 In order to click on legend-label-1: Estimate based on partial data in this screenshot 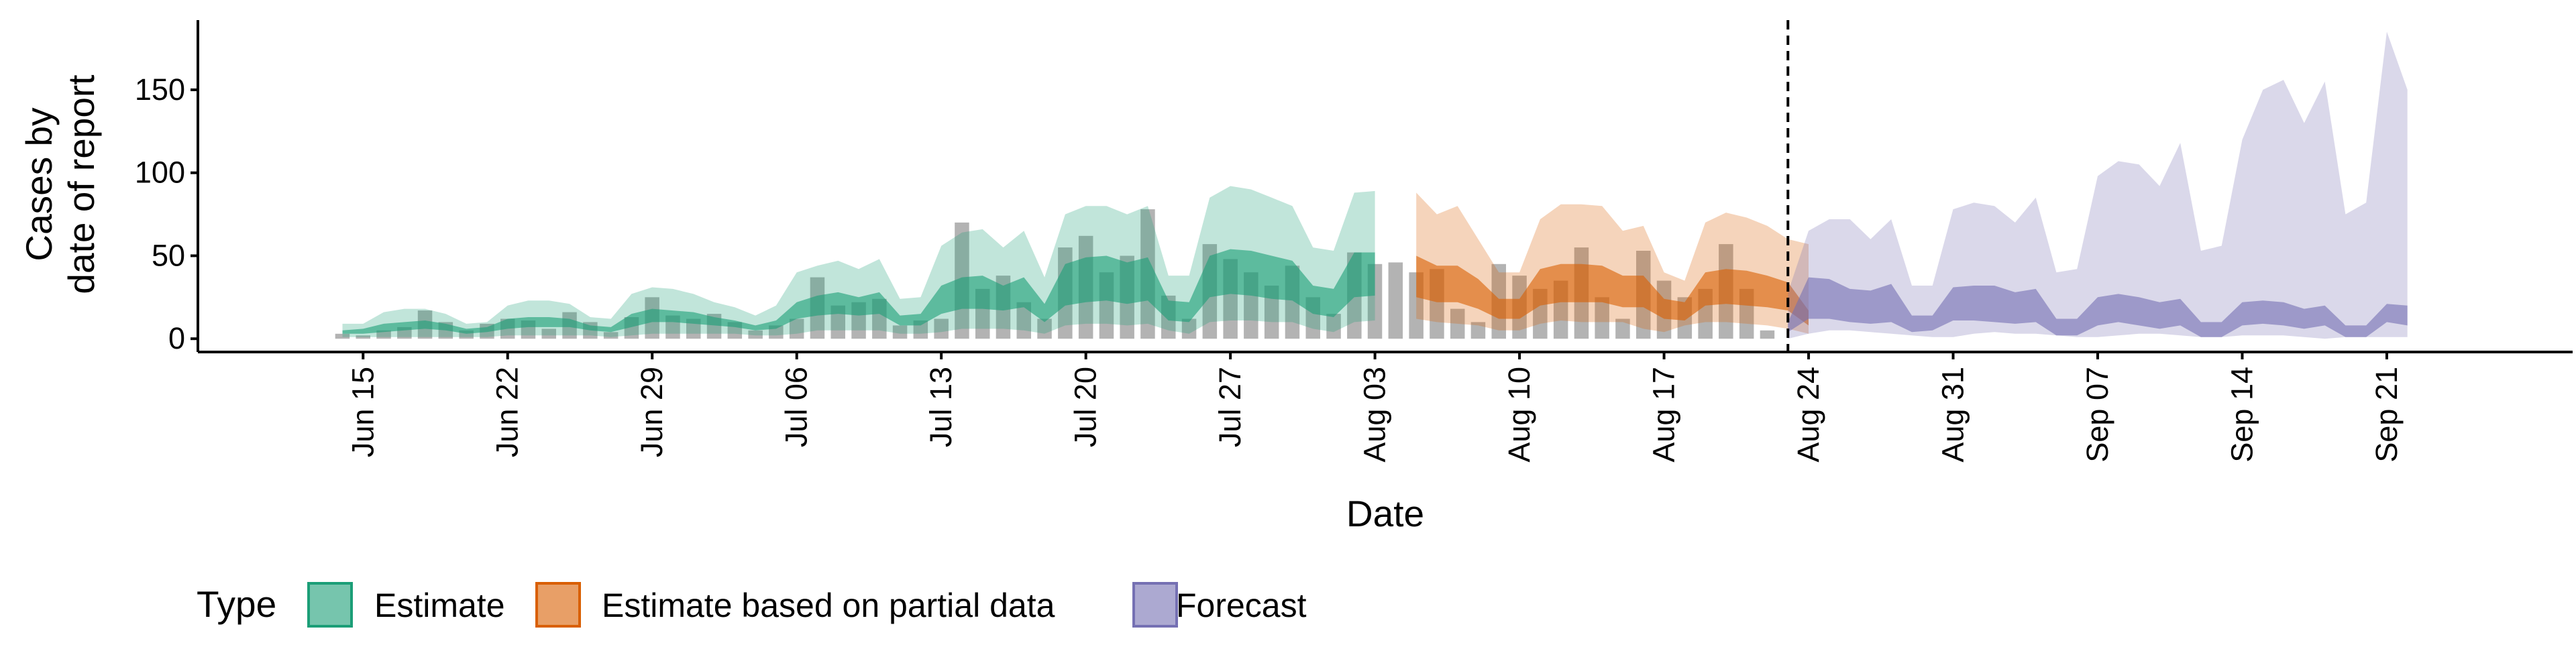, I will do `click(828, 605)`.